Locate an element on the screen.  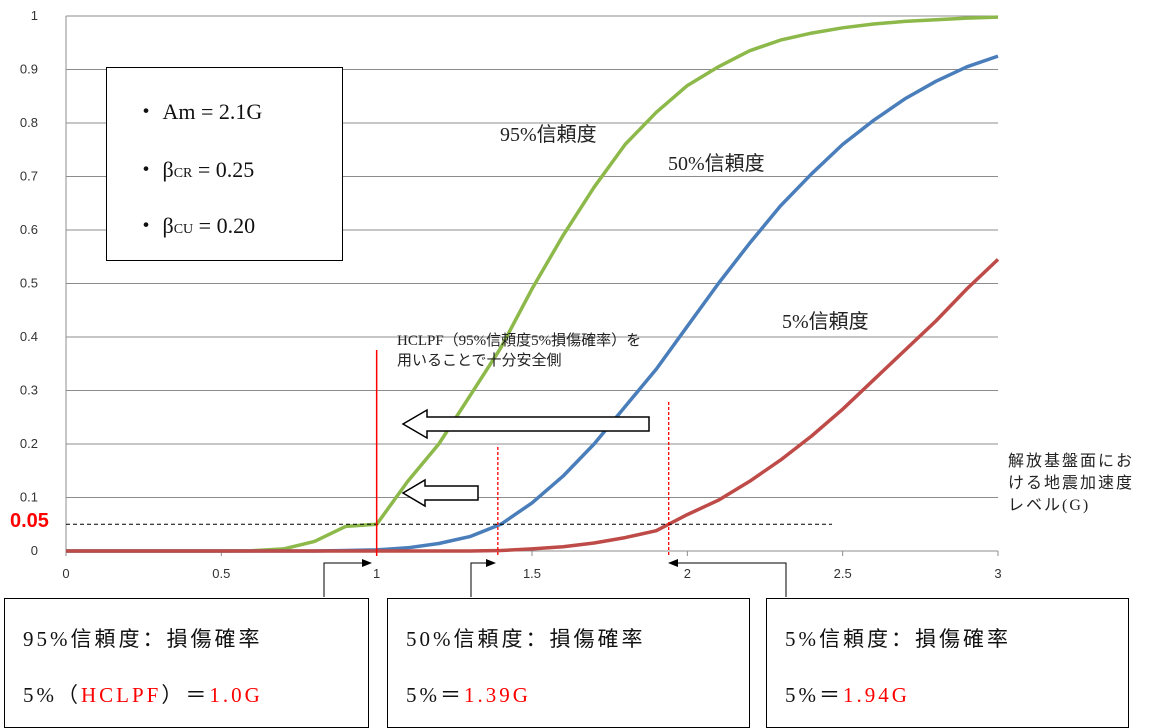
result-box-5: 5%信頼度：損傷確率 5%＝1.94G is located at coordinates (947, 663).